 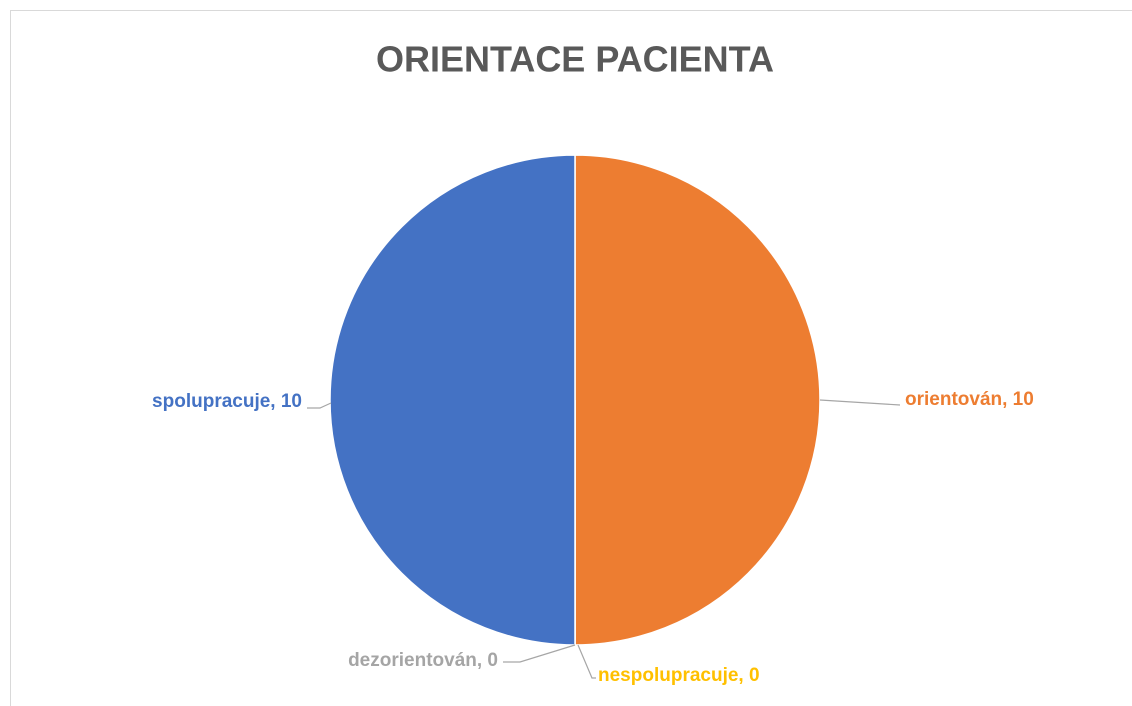 I want to click on chart-title: ORIENTACE PACIENTA, so click(x=575, y=59).